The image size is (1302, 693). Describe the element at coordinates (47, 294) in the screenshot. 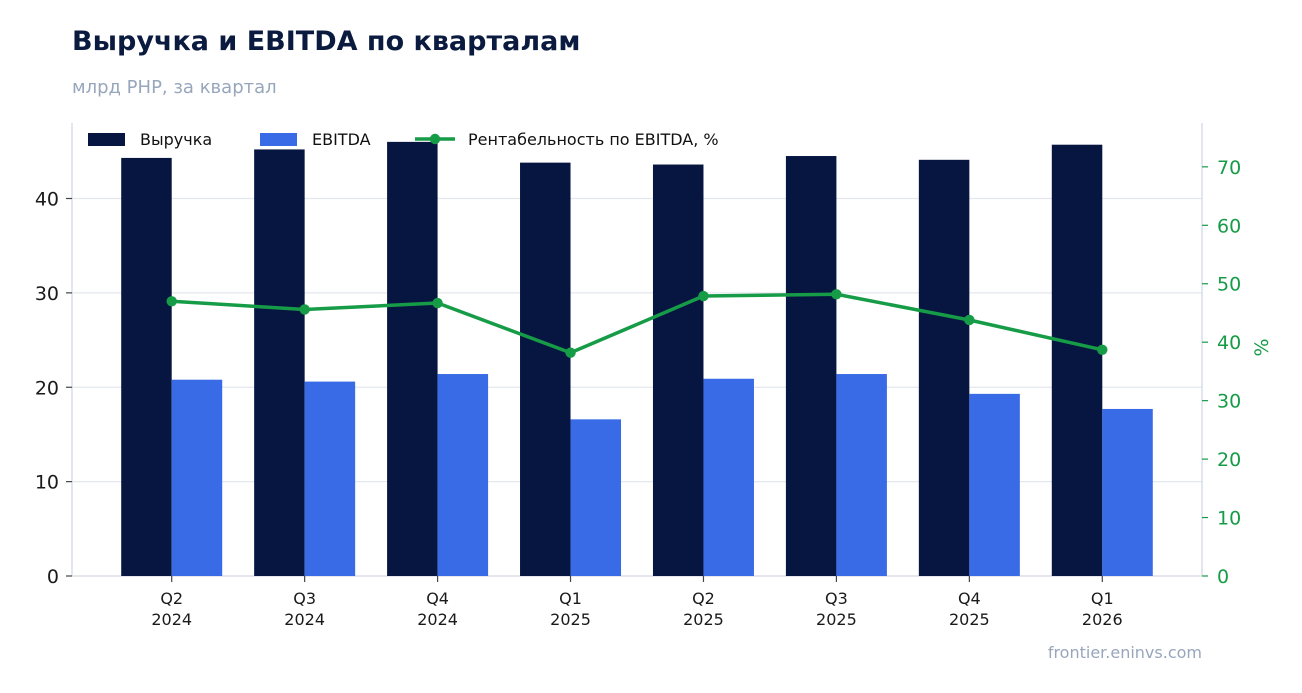

I see `tick-label-left: 30` at that location.